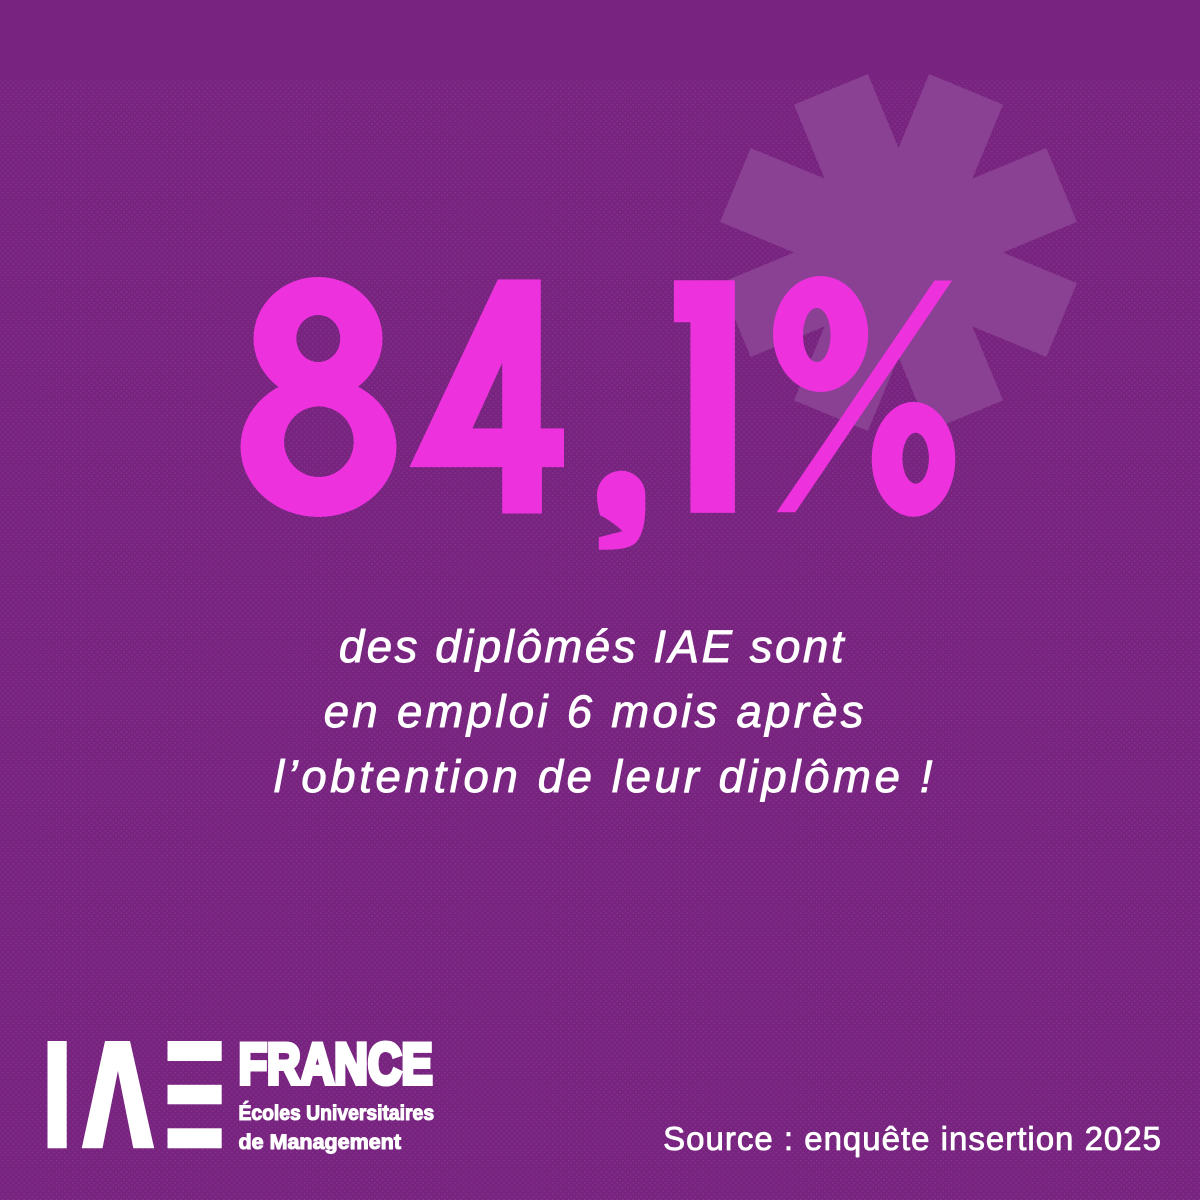  What do you see at coordinates (336, 1113) in the screenshot?
I see `svg-text: Écoles Universitaires` at bounding box center [336, 1113].